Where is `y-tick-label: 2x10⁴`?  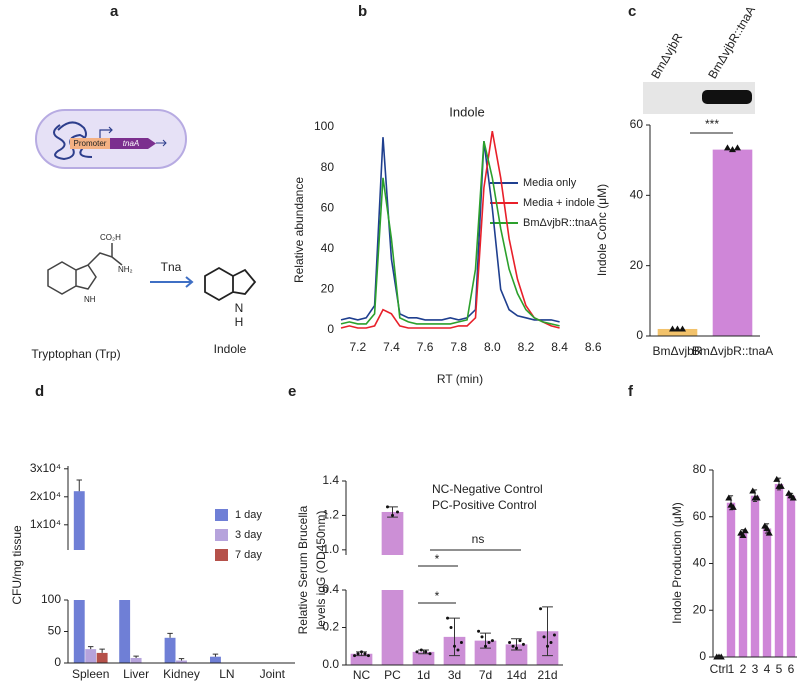
y-tick-label: 2x10⁴ is located at coordinates (45, 496).